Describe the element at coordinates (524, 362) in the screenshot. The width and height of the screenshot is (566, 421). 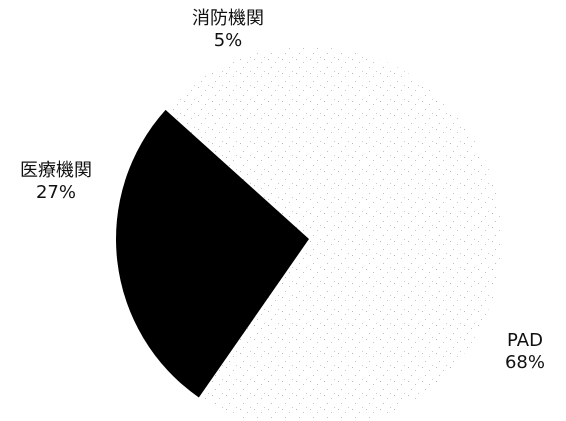
I see `slice-label-pad-percent: 68%` at that location.